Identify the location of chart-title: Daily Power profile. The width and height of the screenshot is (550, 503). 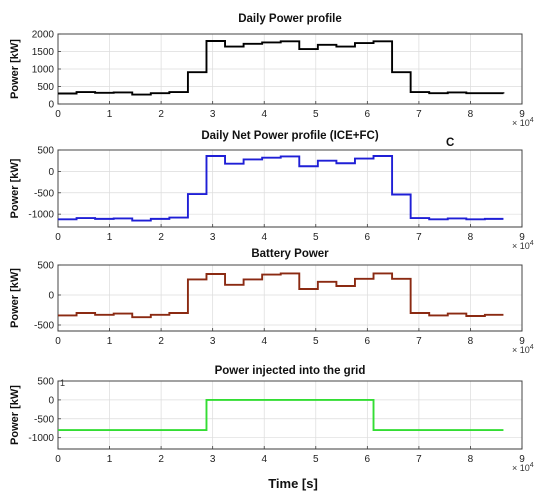
(290, 19).